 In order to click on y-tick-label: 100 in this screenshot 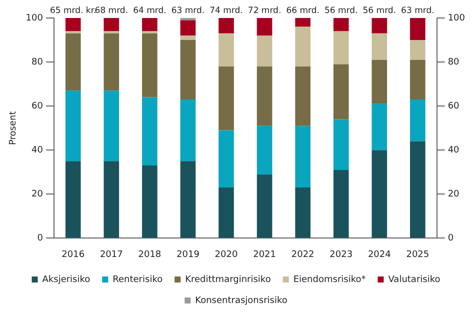, I will do `click(35, 18)`.